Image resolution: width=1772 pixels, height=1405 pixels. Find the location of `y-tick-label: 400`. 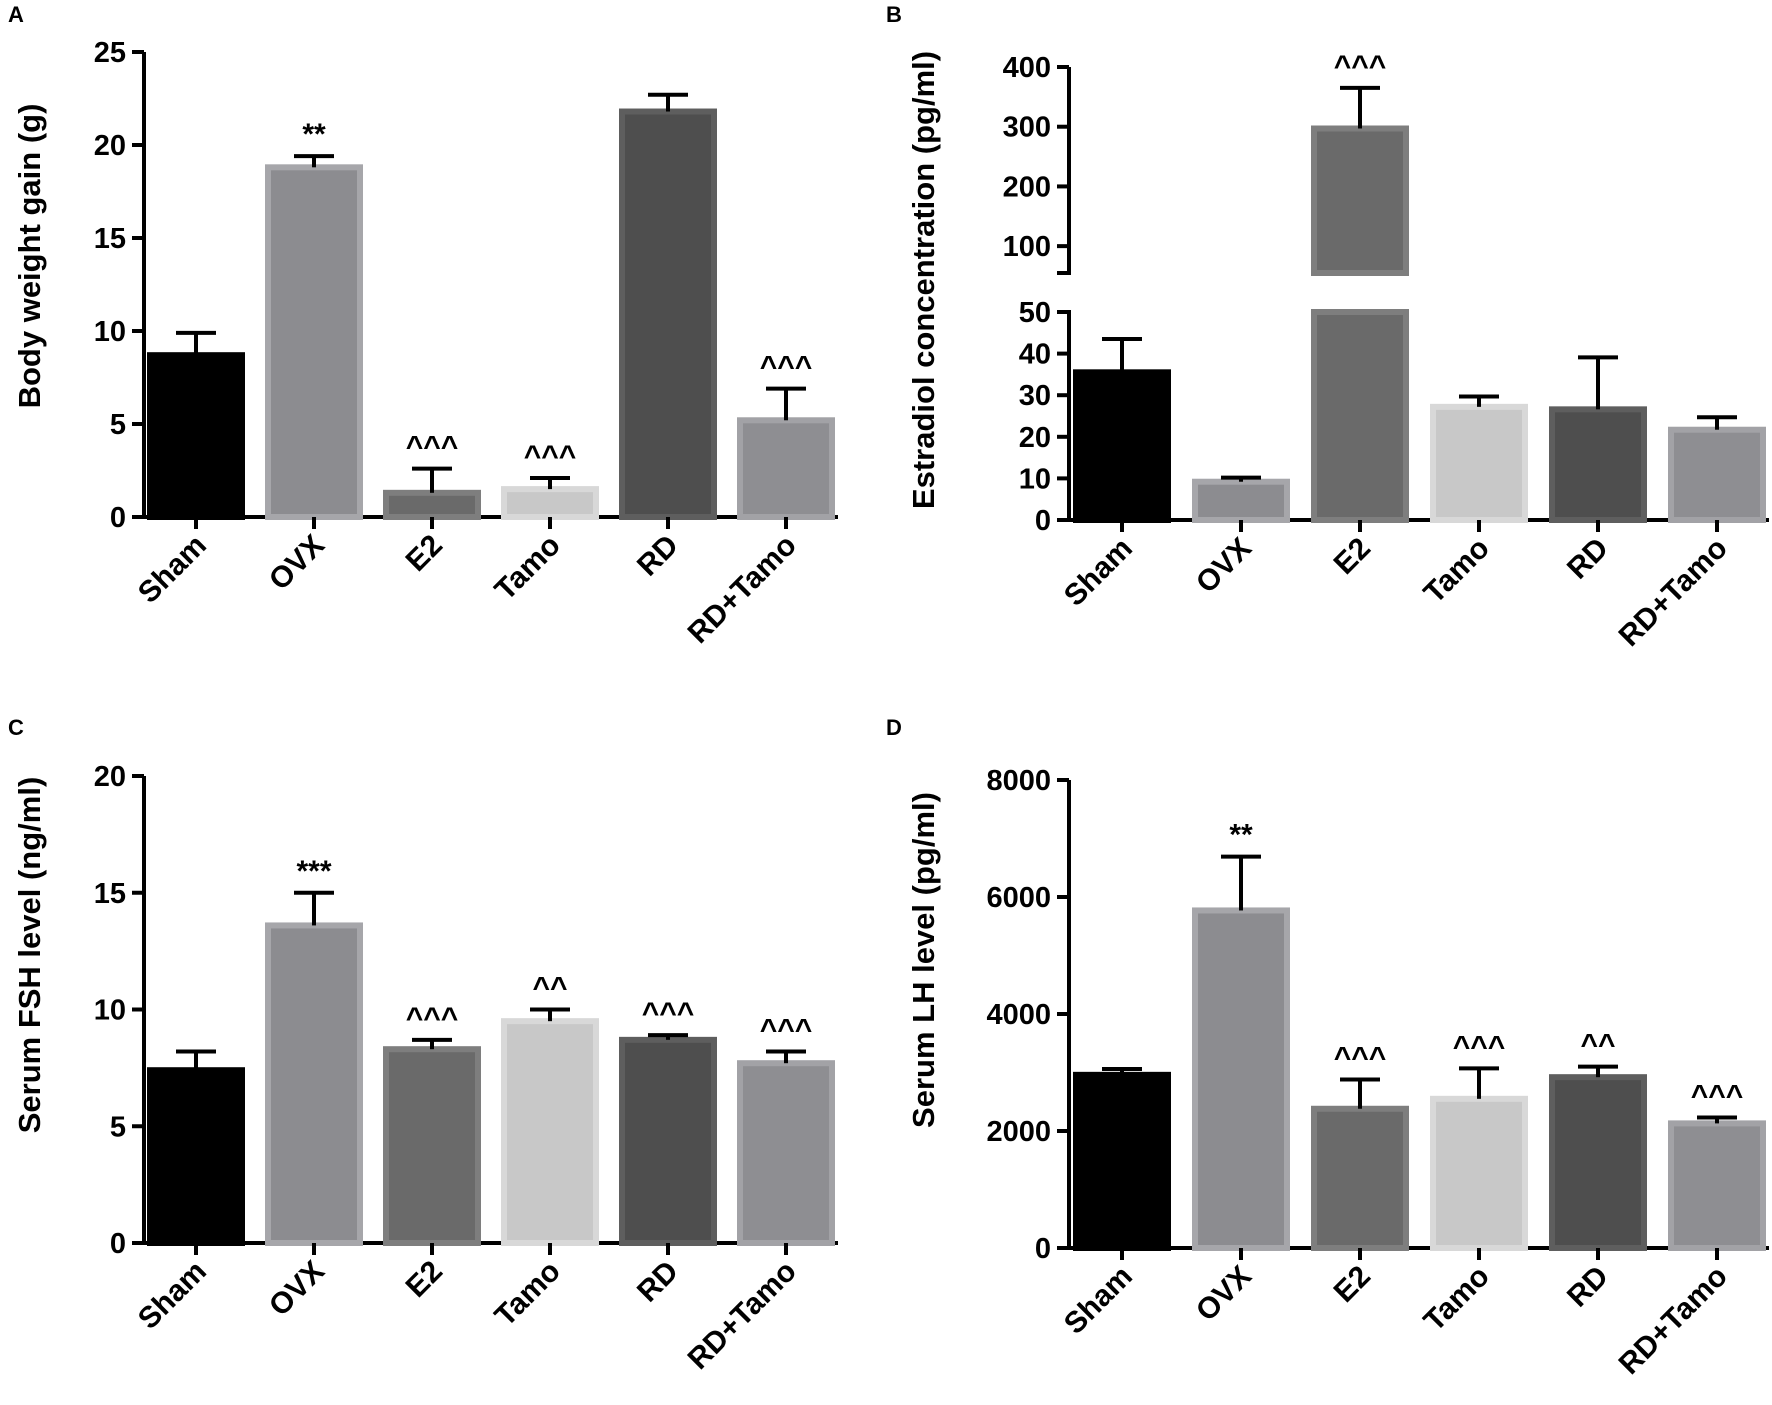

y-tick-label: 400 is located at coordinates (1027, 68).